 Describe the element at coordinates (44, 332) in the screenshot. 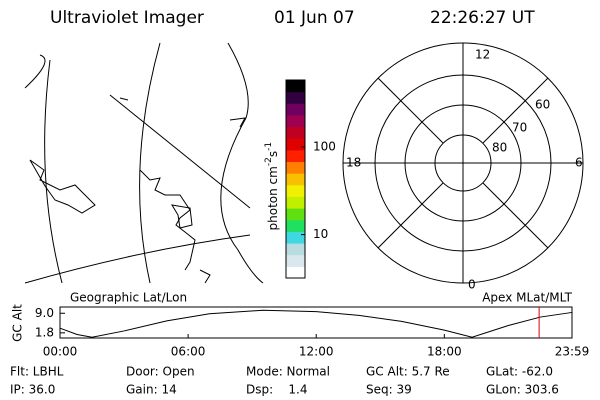

I see `y-tick-label: 1.8` at that location.